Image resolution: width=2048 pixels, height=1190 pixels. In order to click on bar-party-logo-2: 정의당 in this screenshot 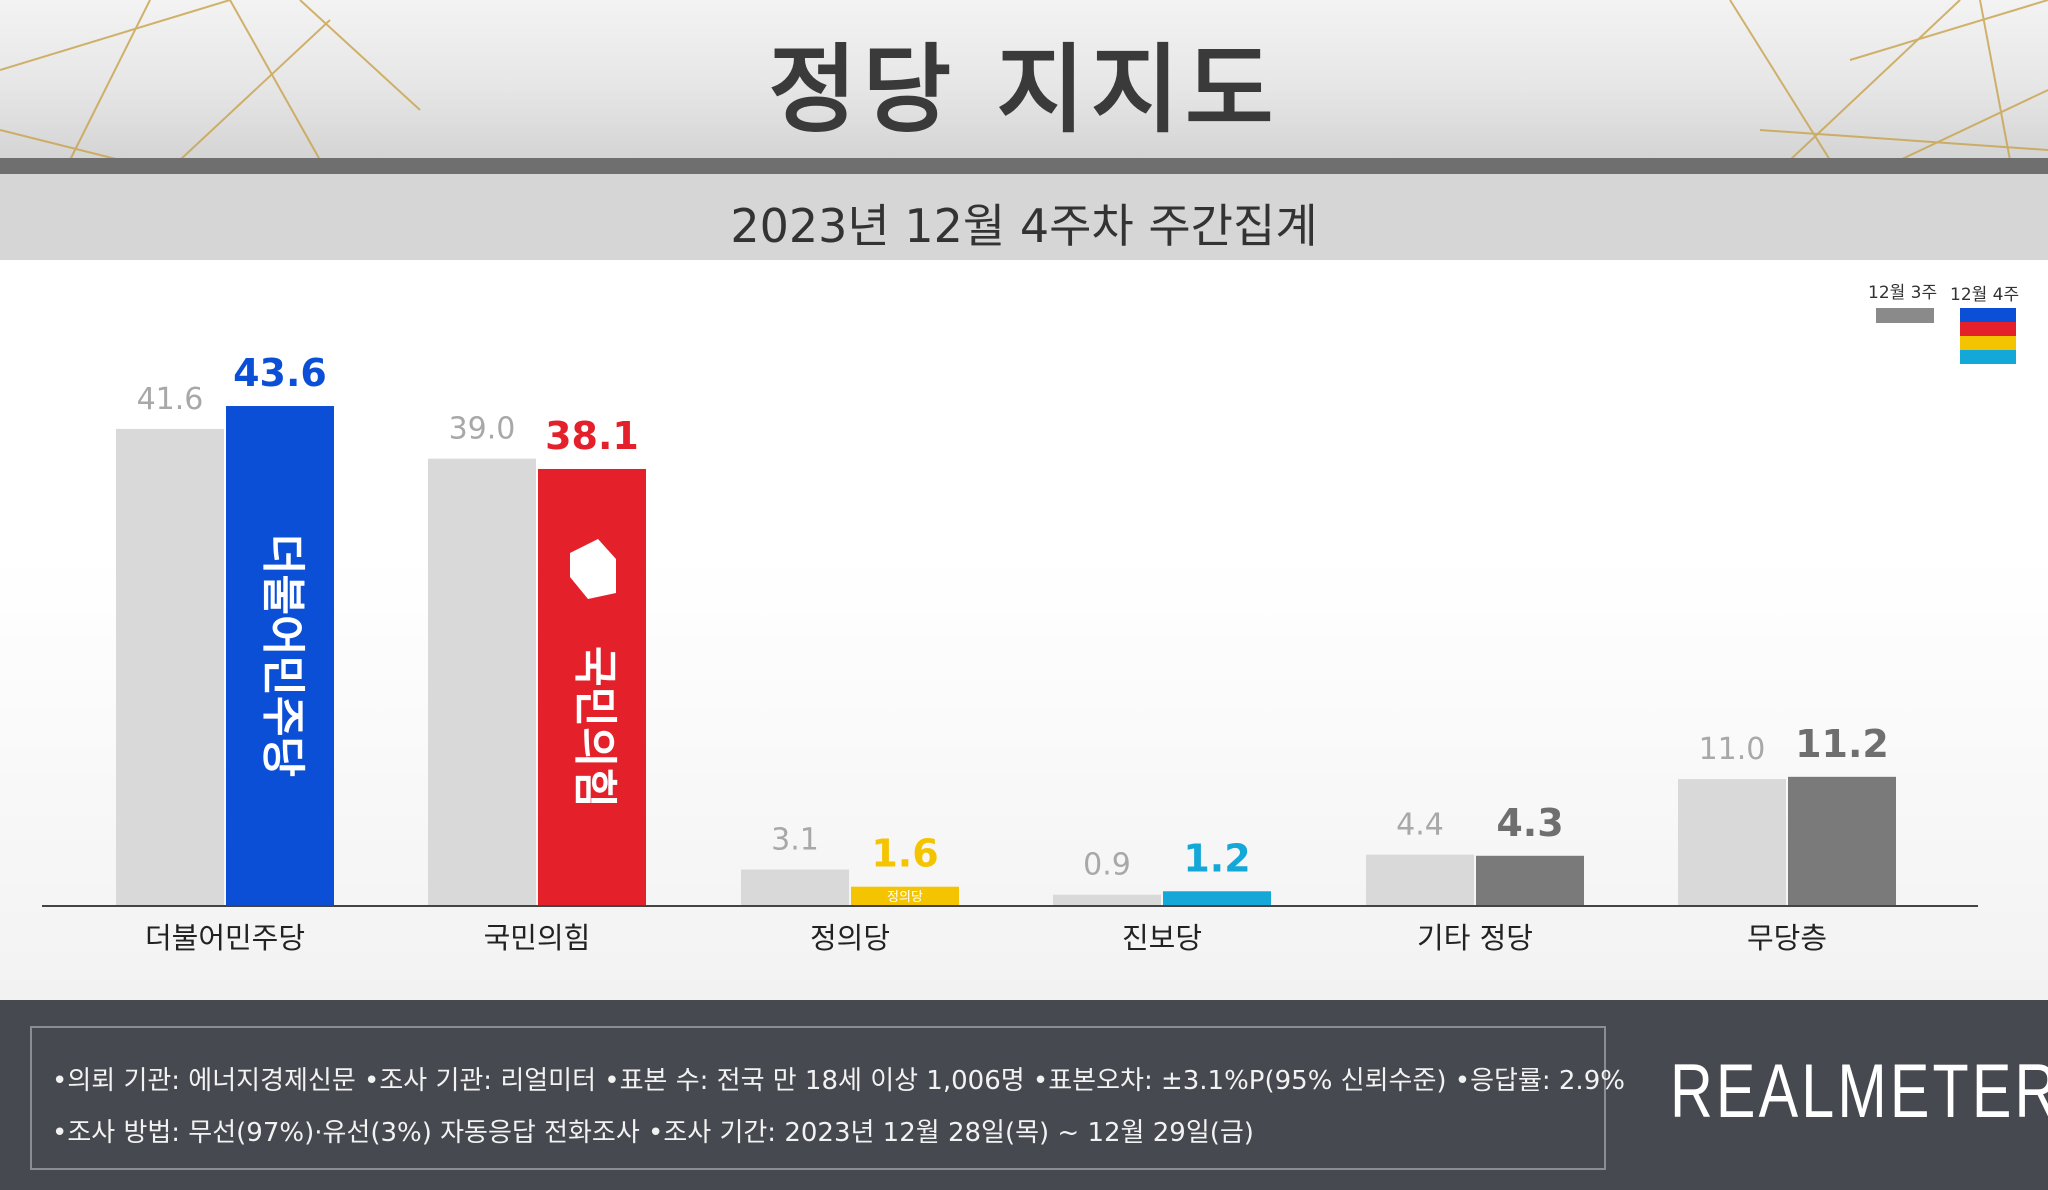, I will do `click(905, 897)`.